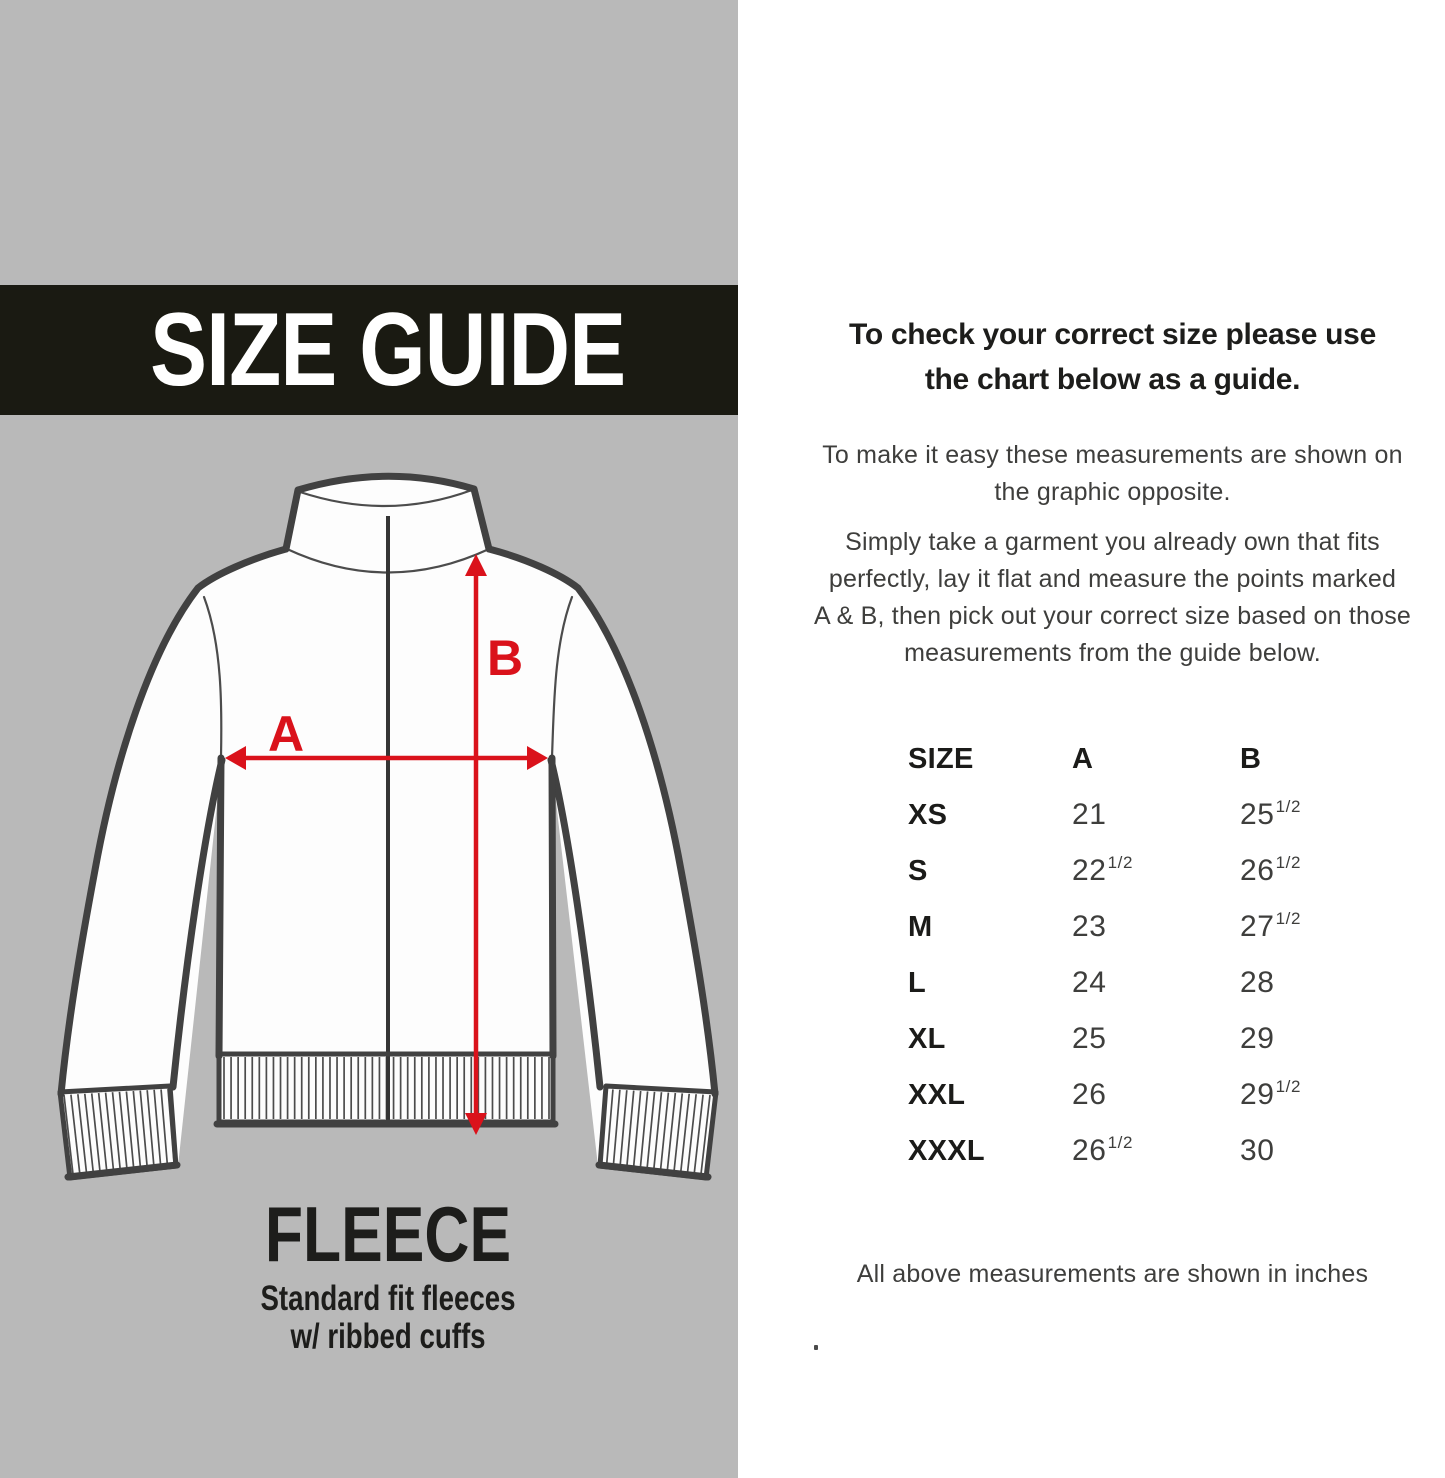  I want to click on table-header-b: B, so click(1251, 759).